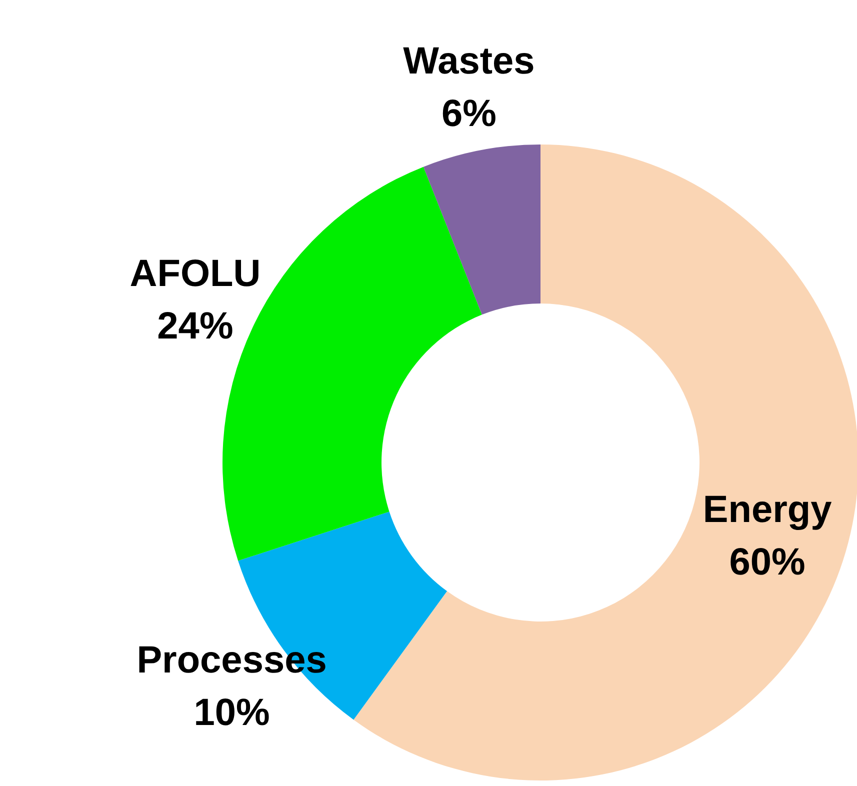 The width and height of the screenshot is (857, 786). I want to click on slice-label: Energy, so click(767, 509).